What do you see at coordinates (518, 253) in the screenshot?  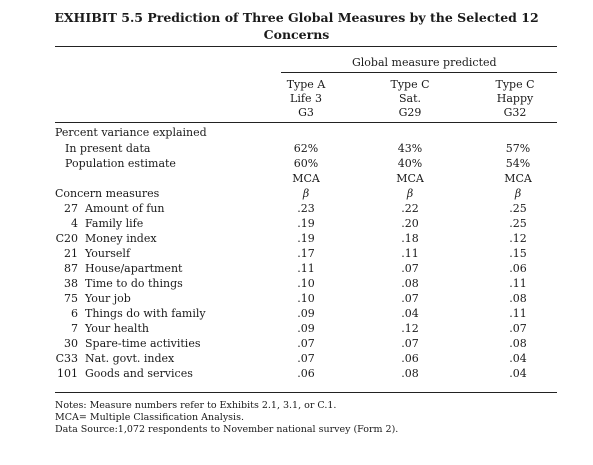 I see `concern-beta-value: .15` at bounding box center [518, 253].